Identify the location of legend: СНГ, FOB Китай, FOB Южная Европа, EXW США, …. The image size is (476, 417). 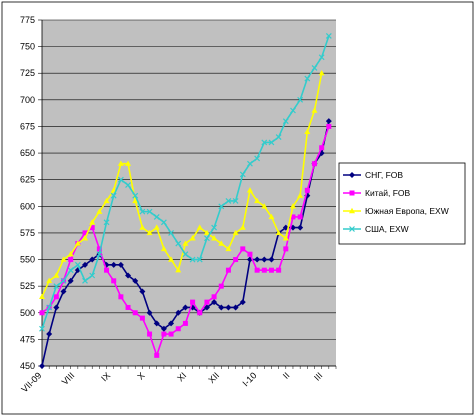
(402, 203).